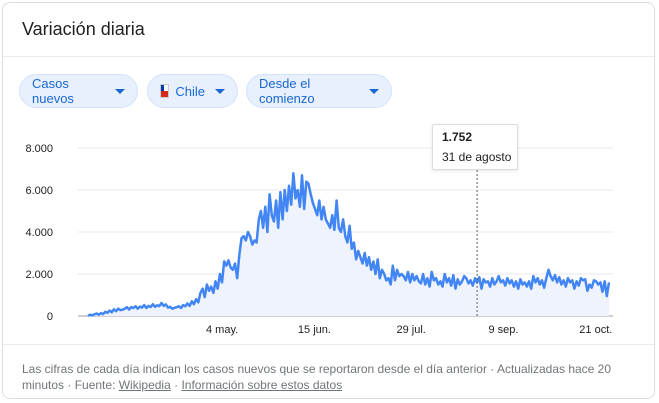 This screenshot has height=403, width=659. I want to click on footer-divider, so click(328, 344).